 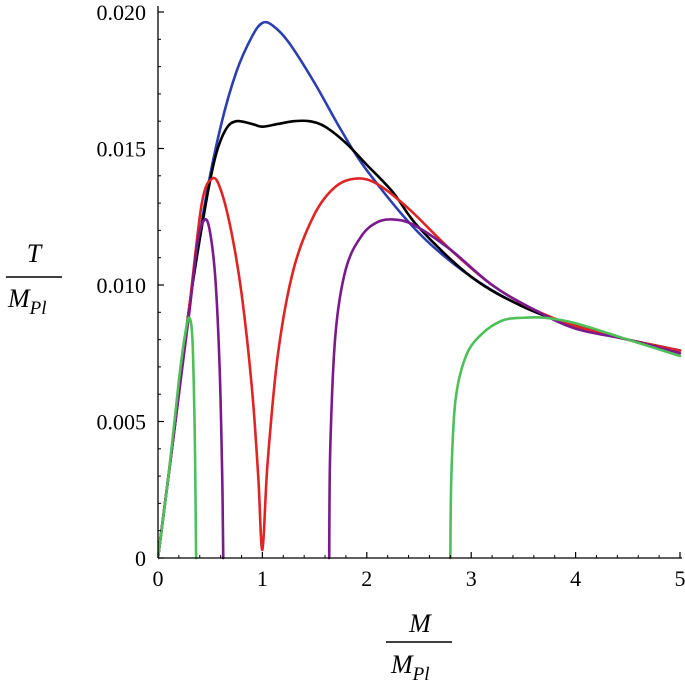 What do you see at coordinates (471, 578) in the screenshot?
I see `x-tick-label: 3` at bounding box center [471, 578].